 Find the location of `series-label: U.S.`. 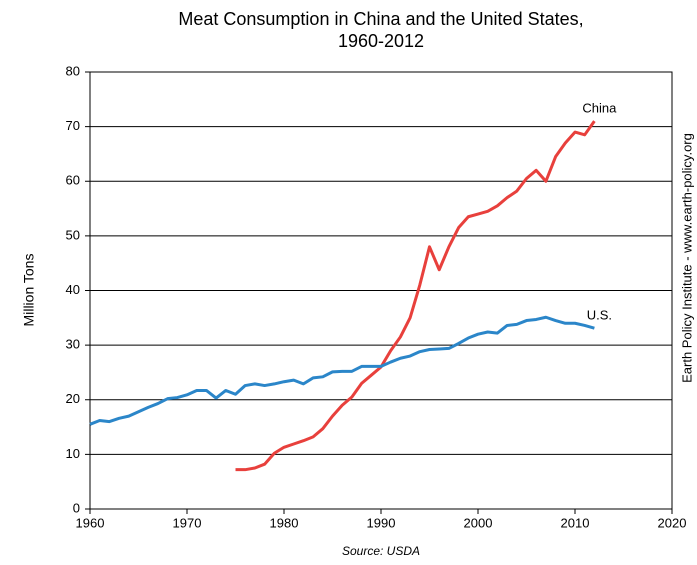

series-label: U.S. is located at coordinates (599, 315).